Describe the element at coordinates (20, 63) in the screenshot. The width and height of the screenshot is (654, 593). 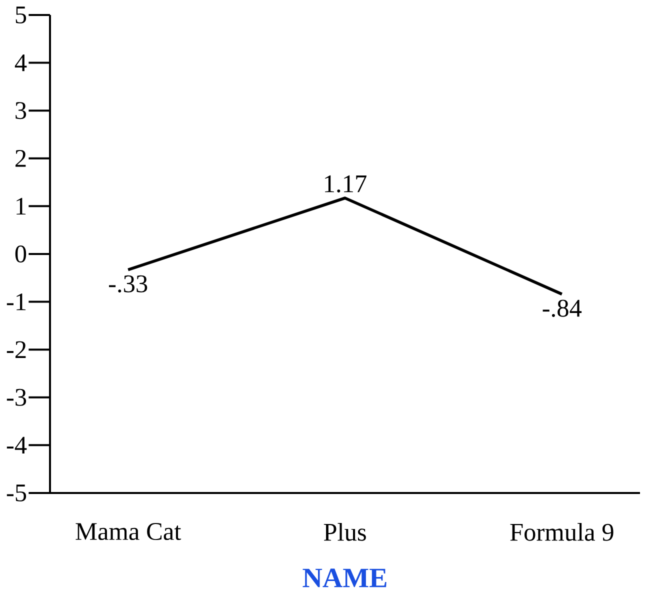
I see `y-tick-label: 4` at that location.